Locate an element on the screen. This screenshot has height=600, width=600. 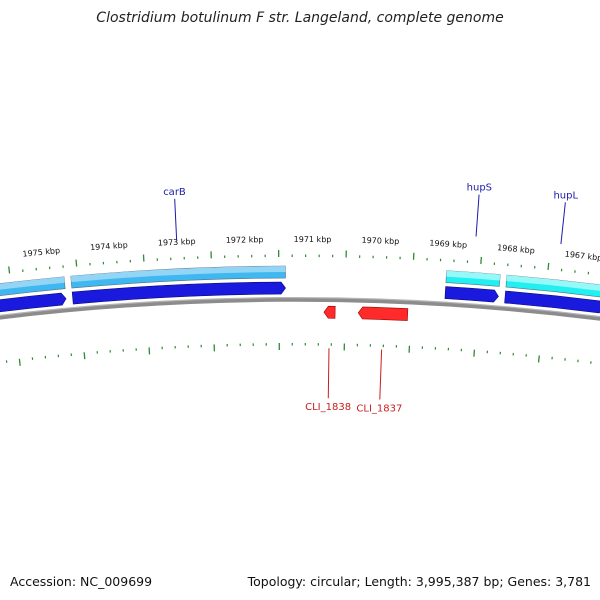
accession-text: Accession: NC_009699 is located at coordinates (81, 581).